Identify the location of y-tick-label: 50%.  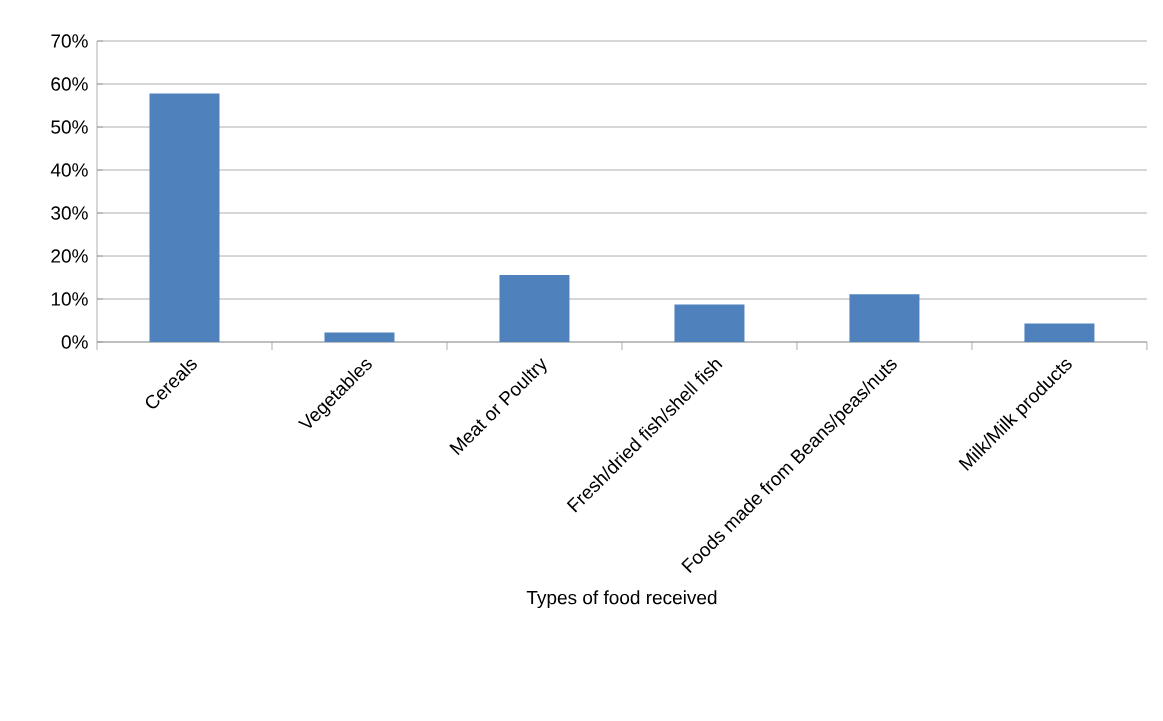
(69, 127).